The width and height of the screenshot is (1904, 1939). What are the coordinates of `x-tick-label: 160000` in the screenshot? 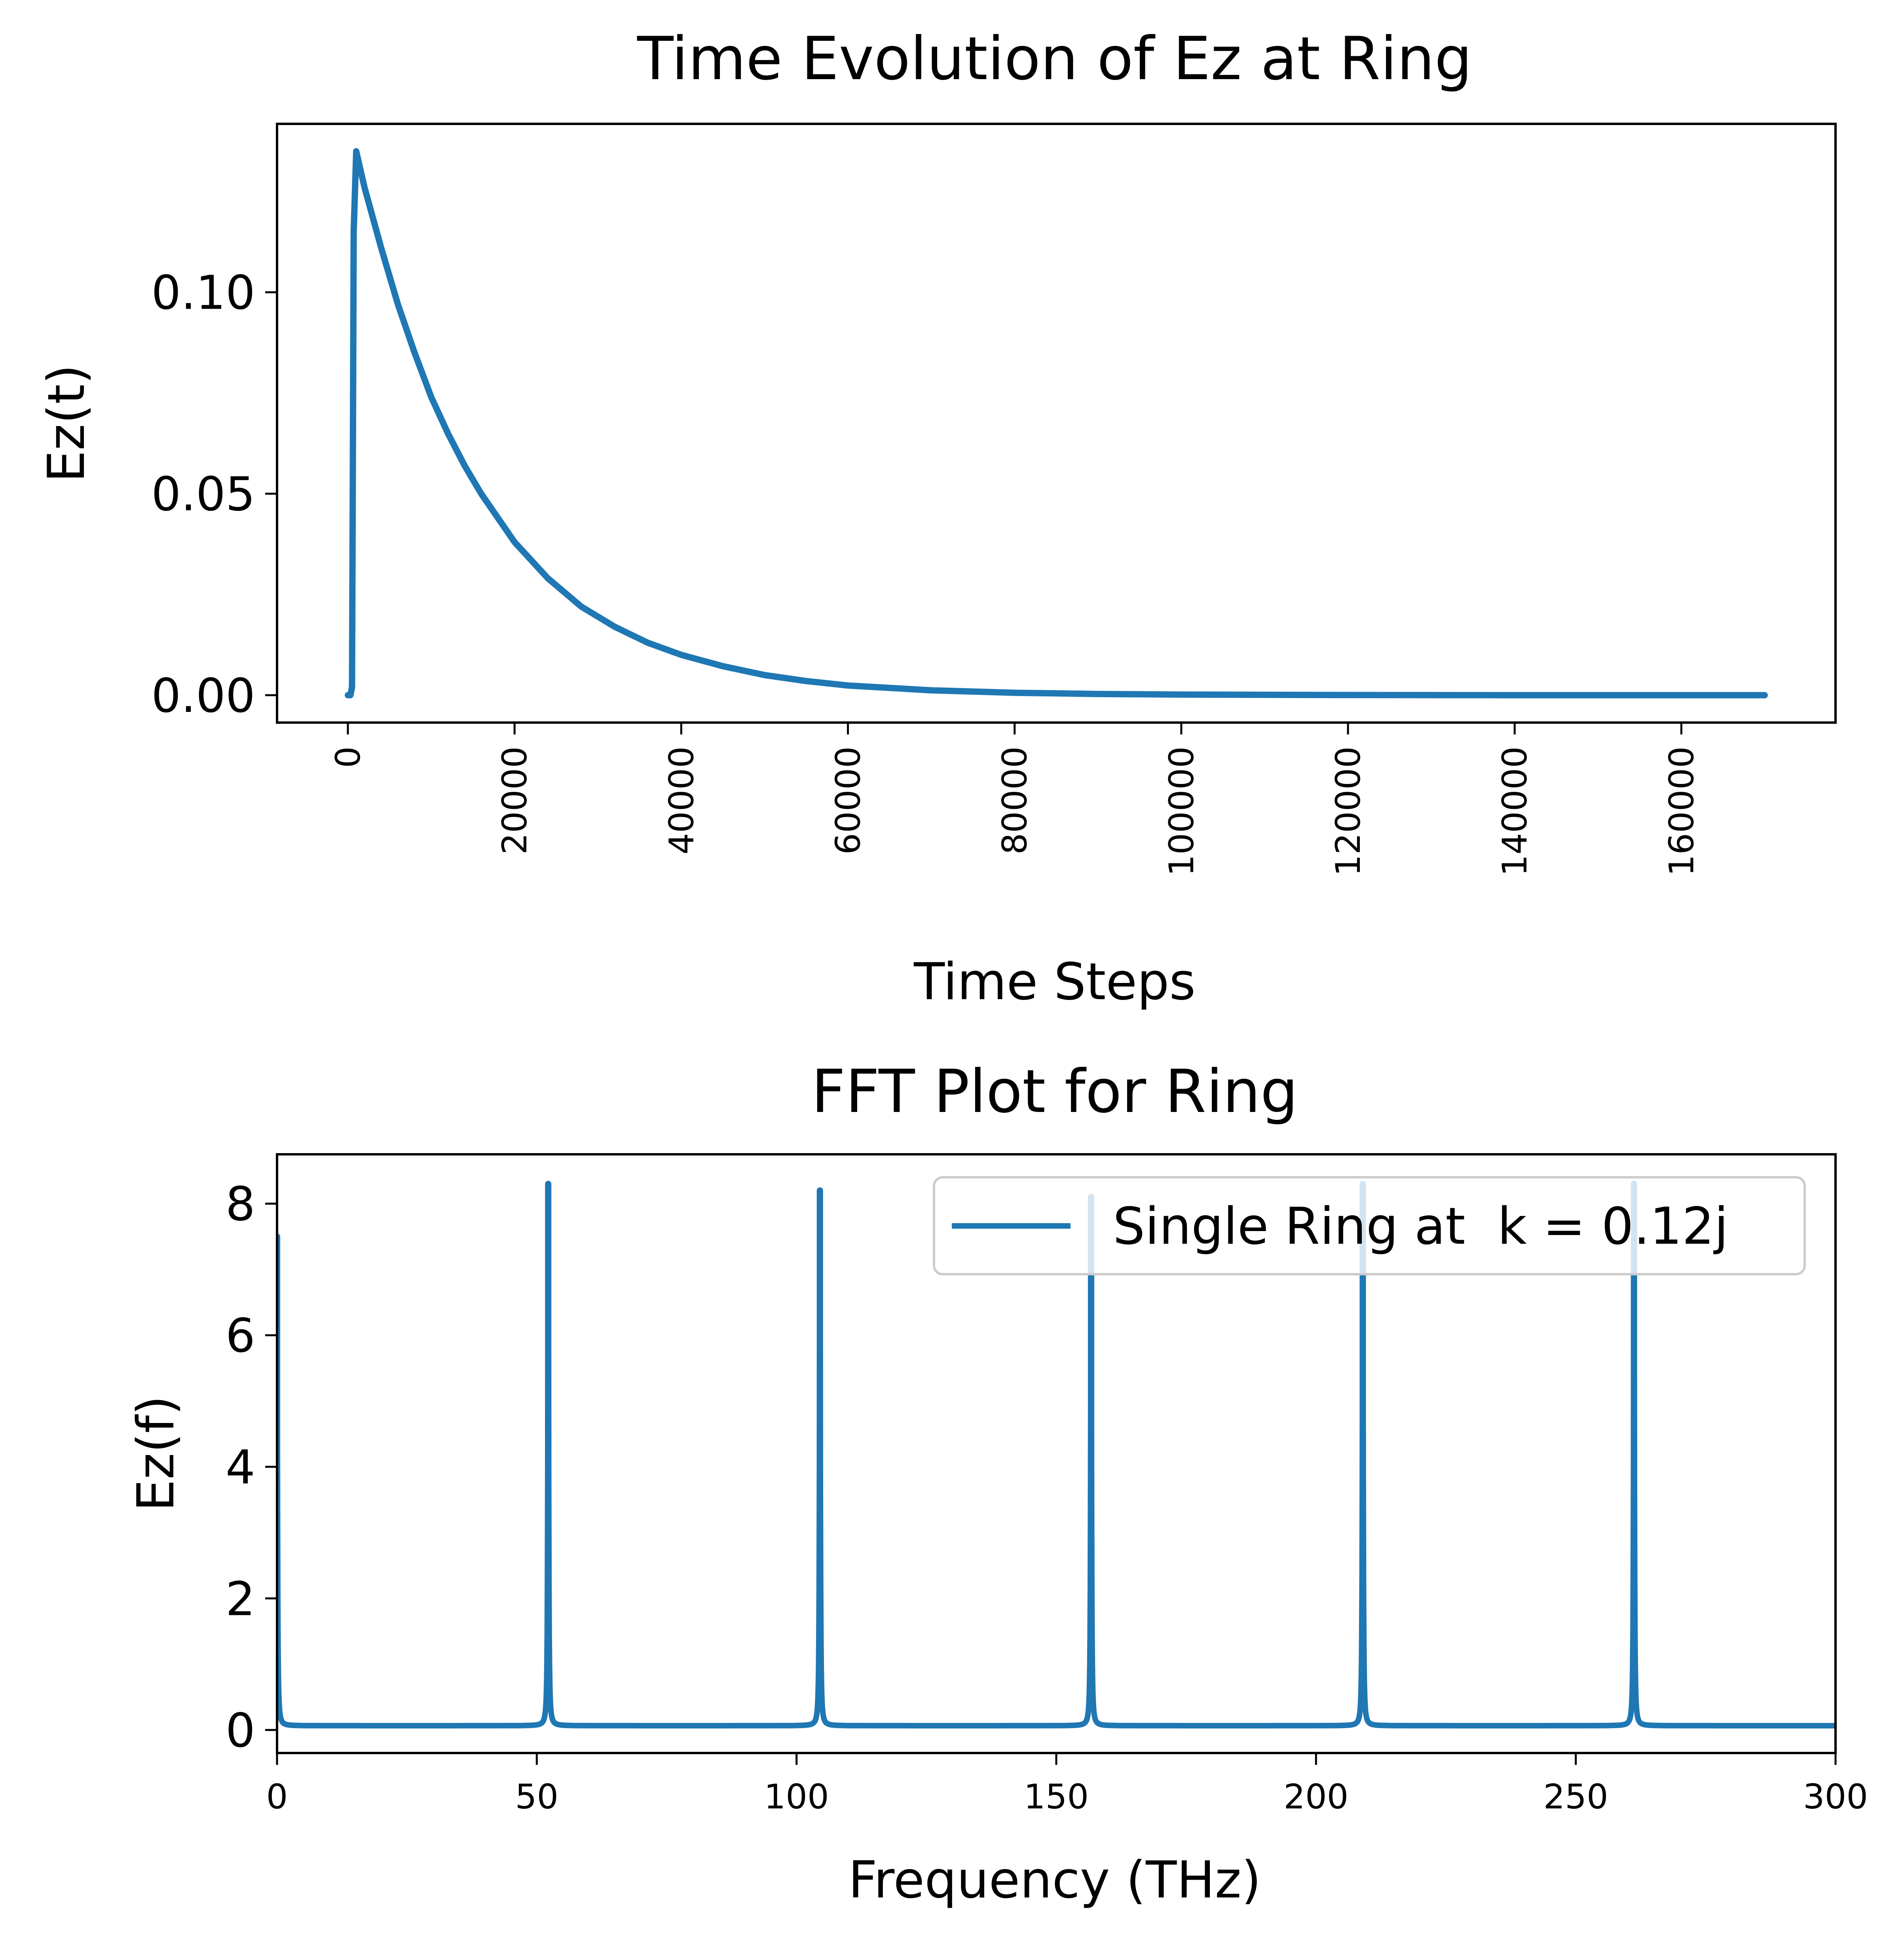 It's located at (1681, 811).